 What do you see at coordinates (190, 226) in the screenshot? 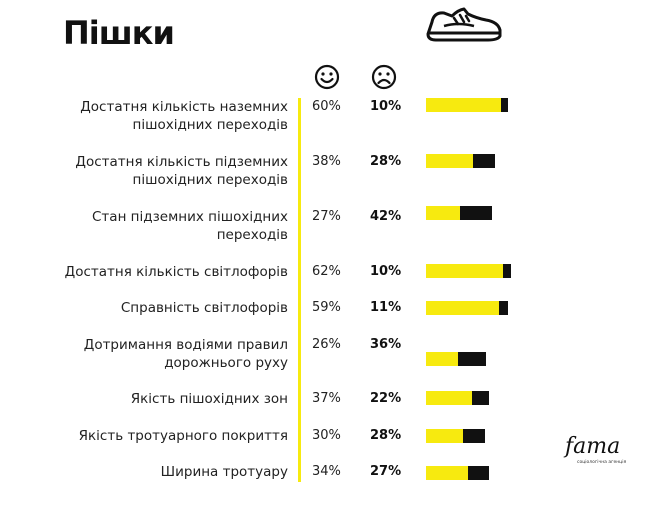
I see `category-label: Стан підземних пішохідних переходів` at bounding box center [190, 226].